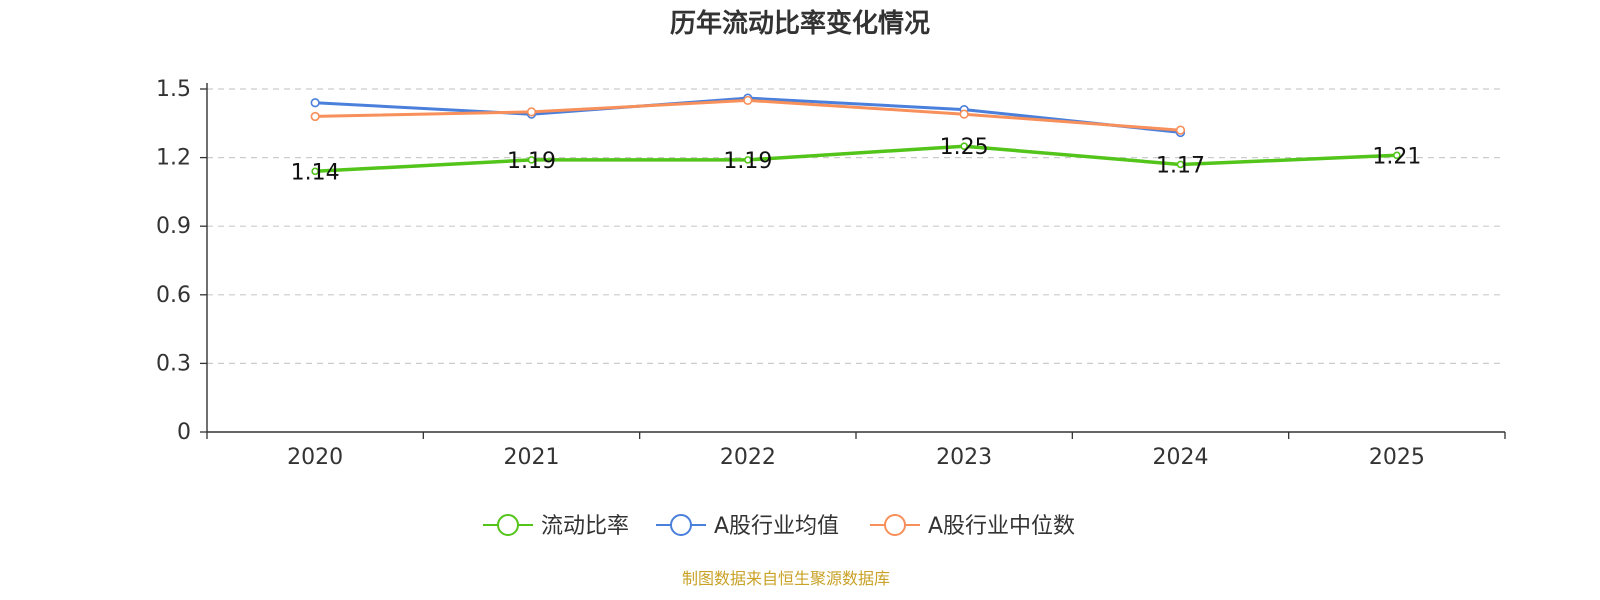 This screenshot has height=600, width=1600. I want to click on y-tick-label-1.2: 1.2, so click(173, 158).